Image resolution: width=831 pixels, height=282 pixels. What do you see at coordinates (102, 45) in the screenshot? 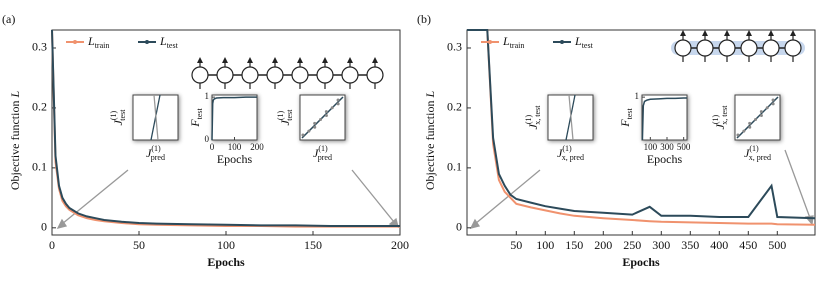
I see `label-sub: train` at bounding box center [102, 45].